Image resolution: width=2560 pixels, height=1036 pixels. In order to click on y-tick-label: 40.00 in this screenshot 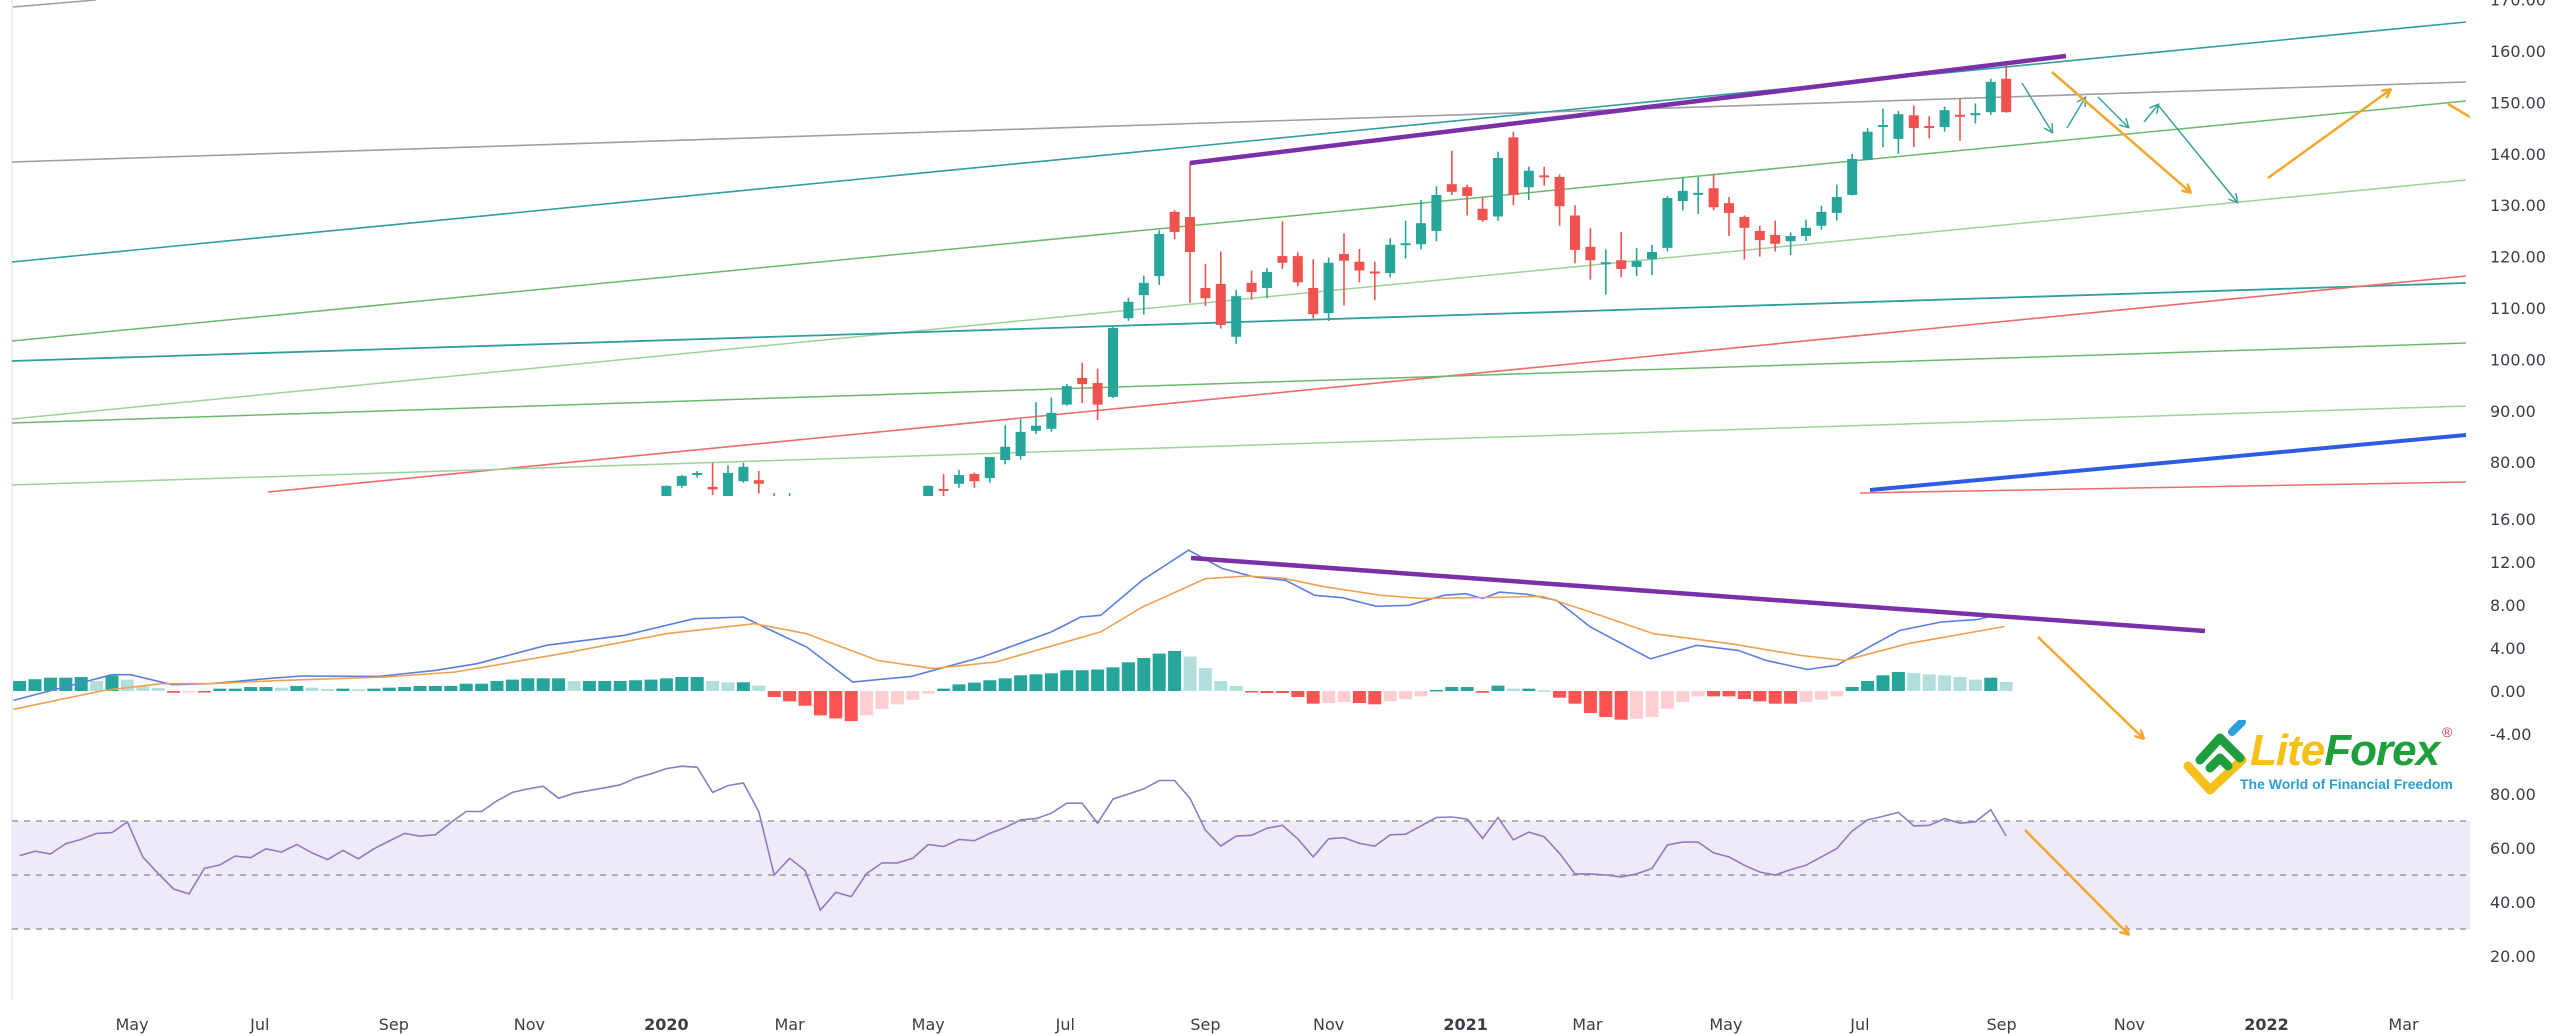, I will do `click(2513, 902)`.